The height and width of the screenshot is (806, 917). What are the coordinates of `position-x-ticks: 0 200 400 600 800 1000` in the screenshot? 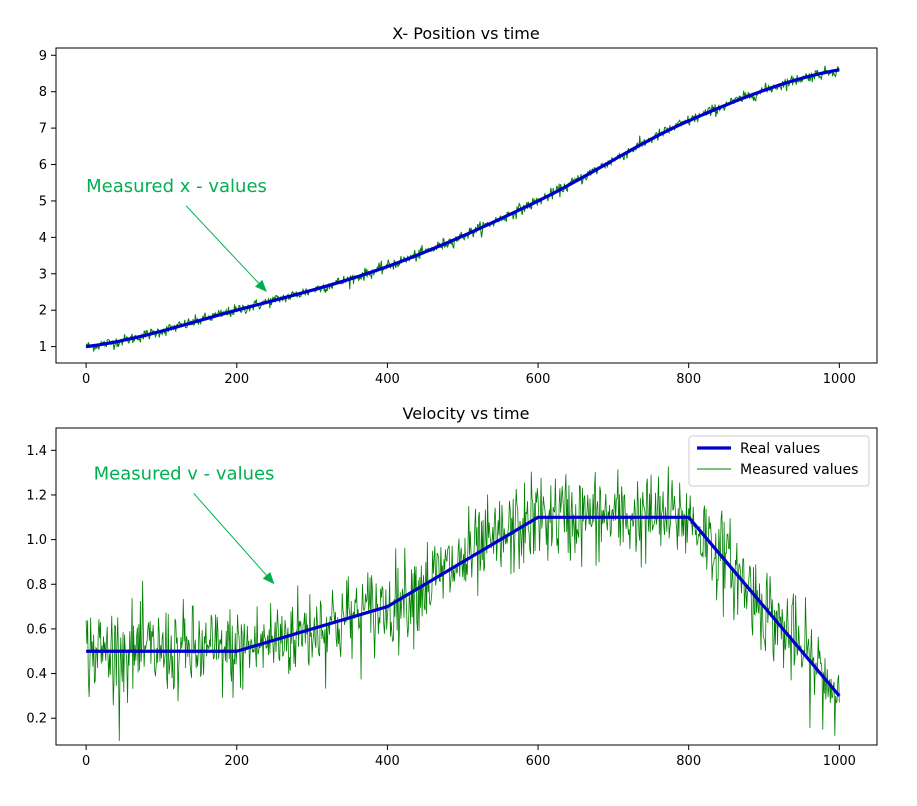 It's located at (469, 375).